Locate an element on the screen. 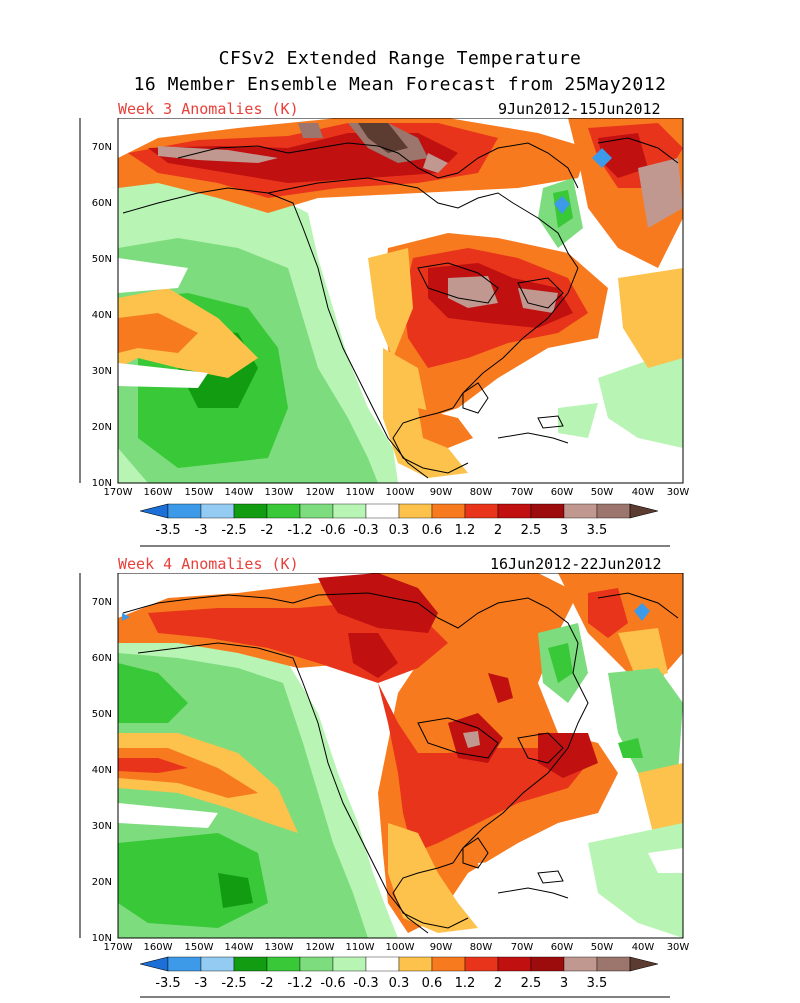 The width and height of the screenshot is (800, 1003). legend-label: -0.6 is located at coordinates (332, 983).